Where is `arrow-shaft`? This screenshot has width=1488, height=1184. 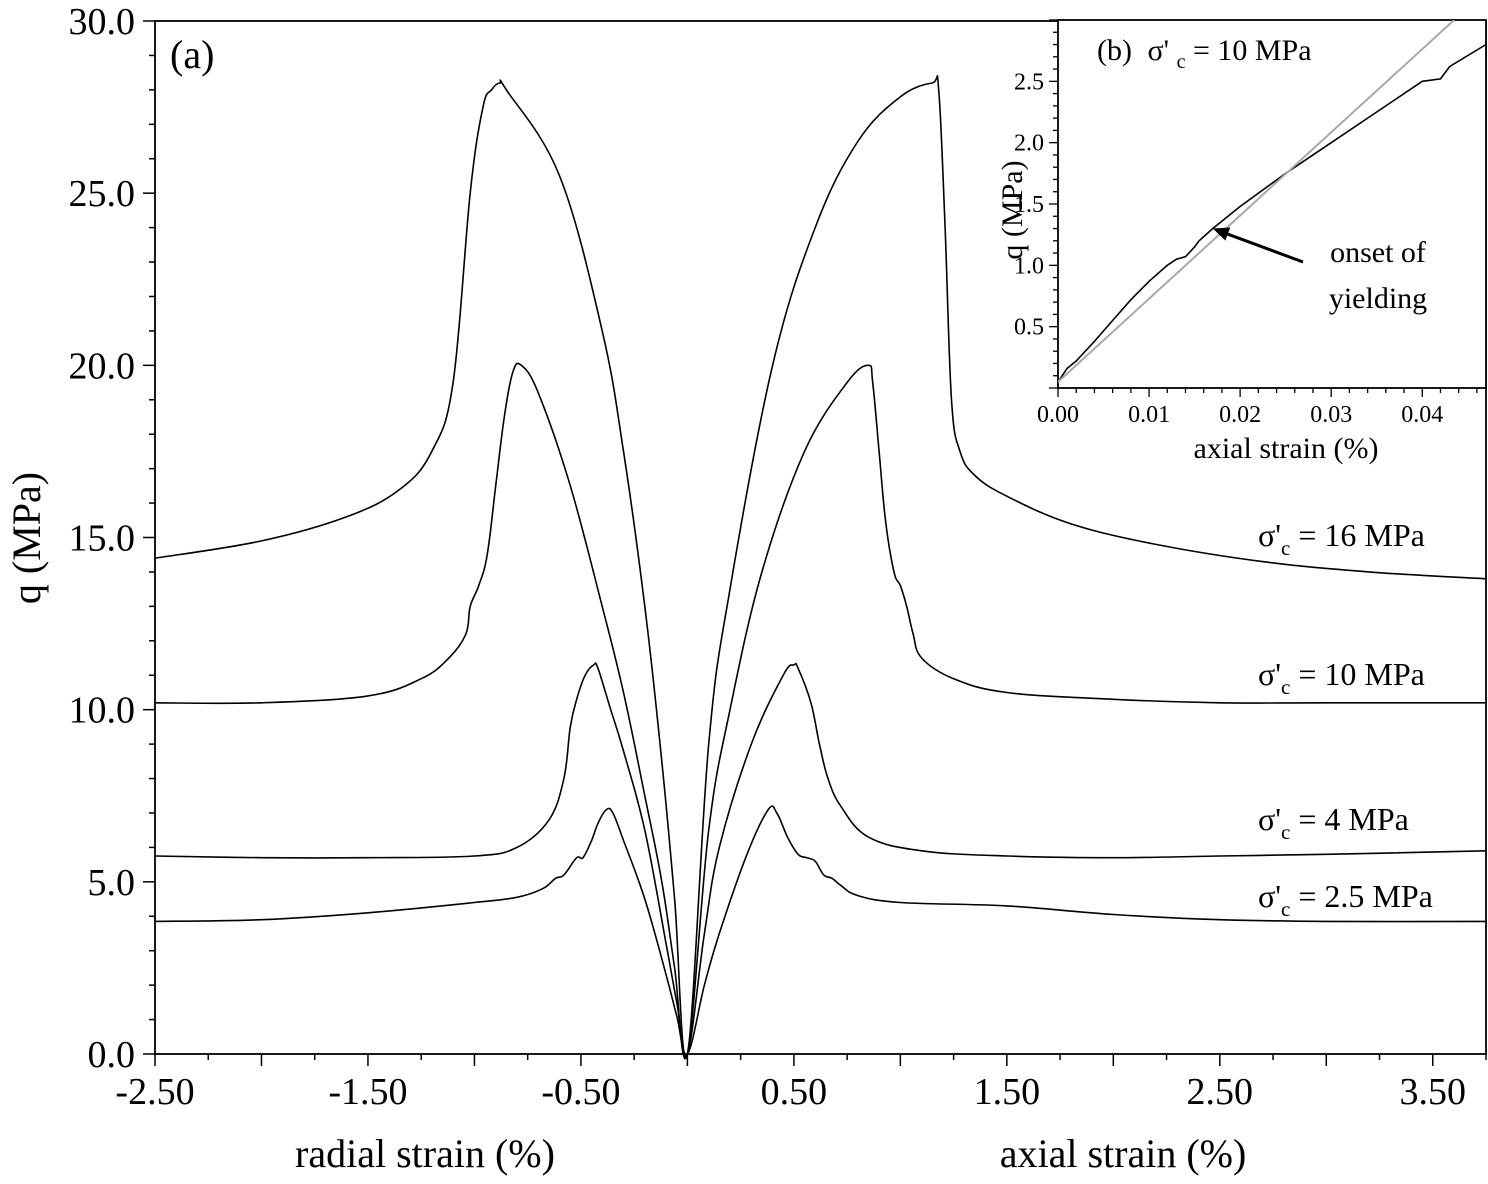 arrow-shaft is located at coordinates (1262, 247).